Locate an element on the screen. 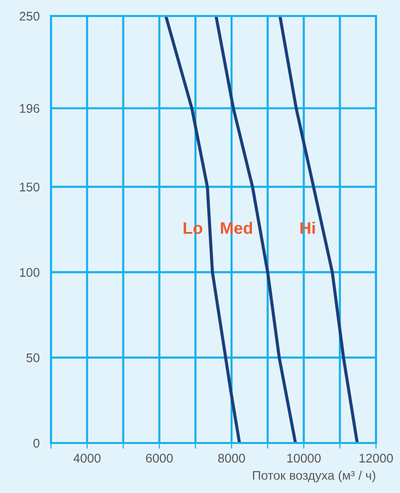 The image size is (400, 493). y-tick-label: 0 is located at coordinates (36, 443).